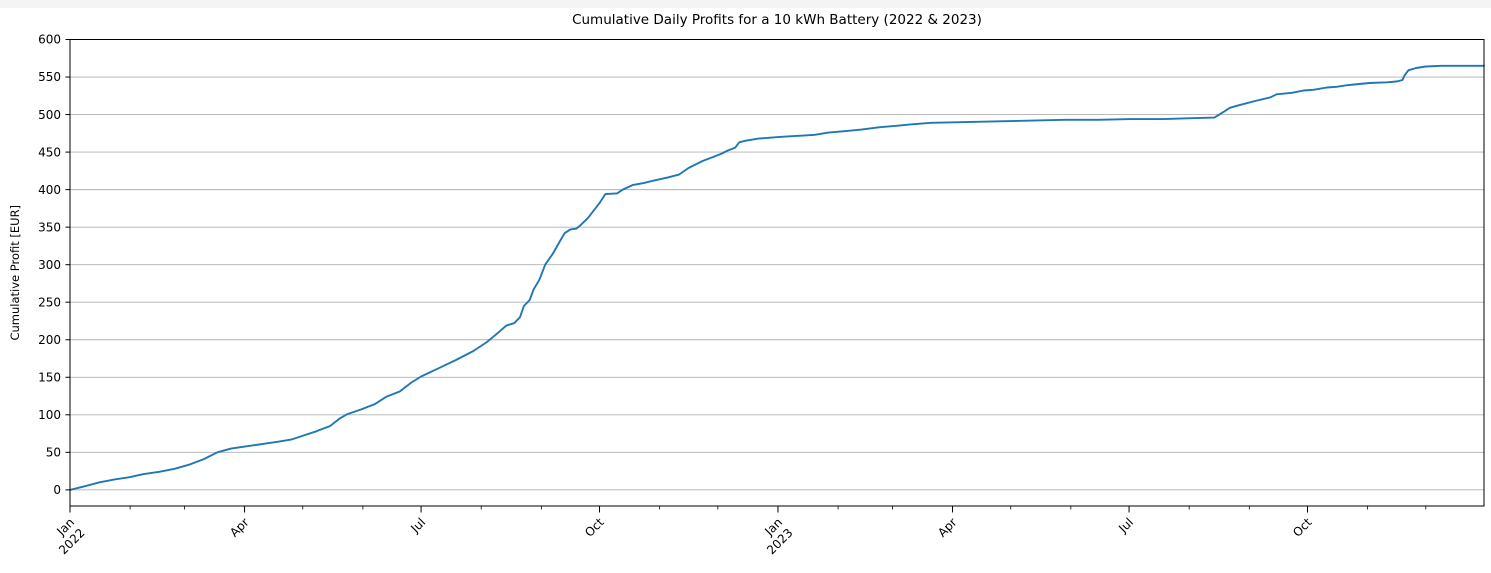  I want to click on y-tick-label-400: 400, so click(49, 190).